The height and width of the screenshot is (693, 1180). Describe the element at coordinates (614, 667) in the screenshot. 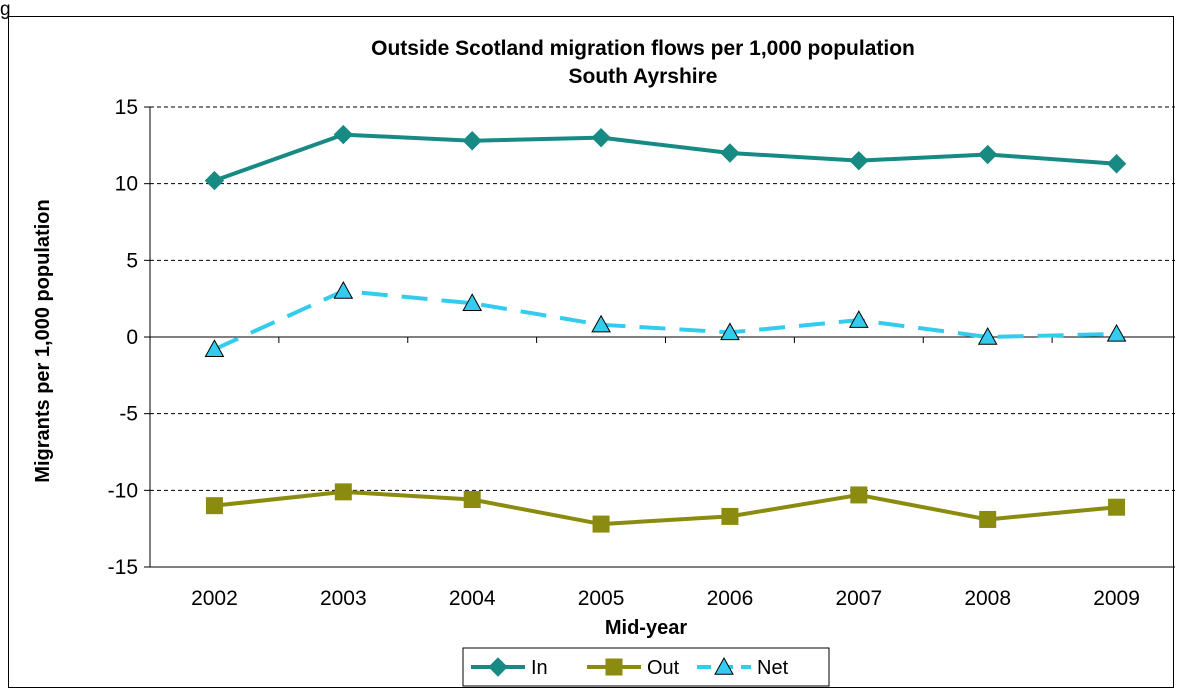

I see `legend-marker-out` at that location.